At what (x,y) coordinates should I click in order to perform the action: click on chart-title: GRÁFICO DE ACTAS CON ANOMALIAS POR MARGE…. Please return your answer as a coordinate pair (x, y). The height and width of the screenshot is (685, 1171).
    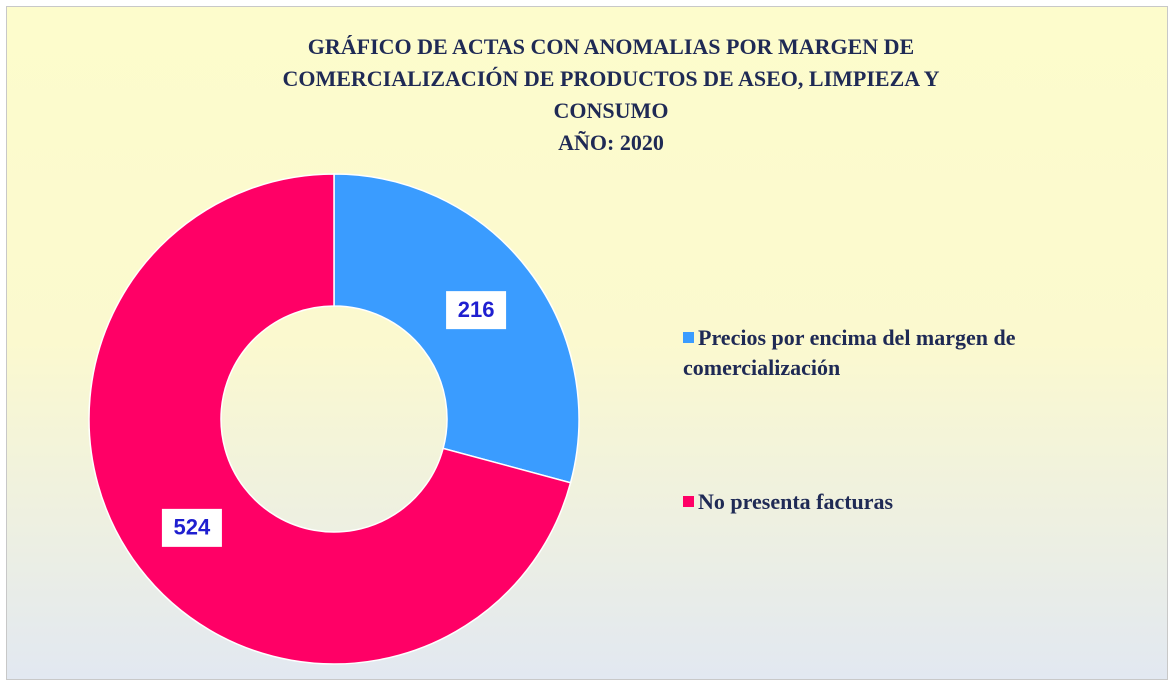
    Looking at the image, I should click on (611, 46).